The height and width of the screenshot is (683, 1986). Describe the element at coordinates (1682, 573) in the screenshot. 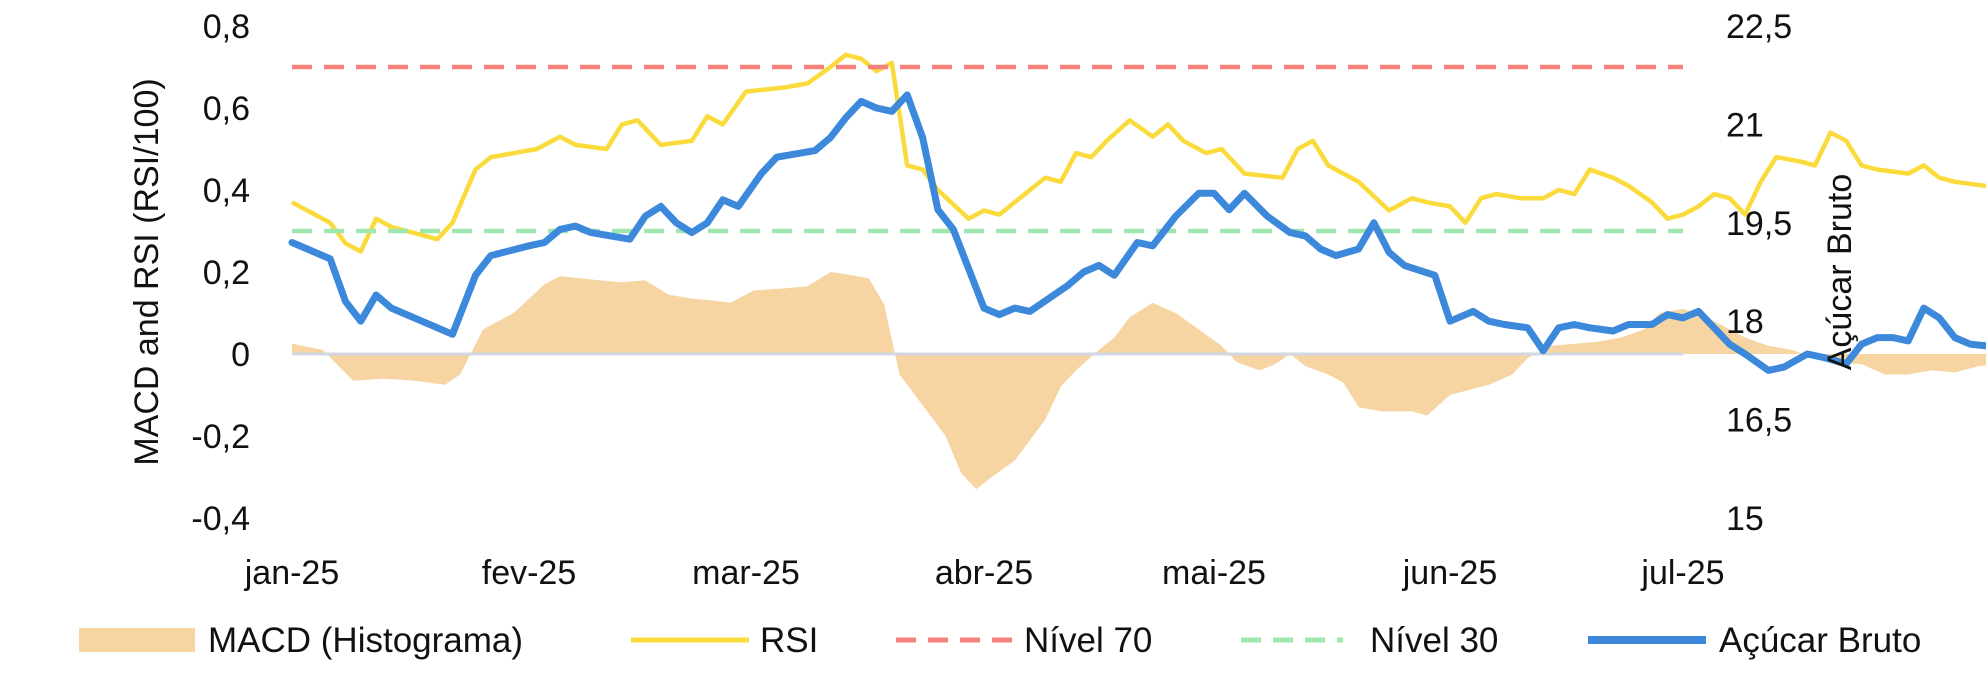

I see `x-tick-label: jul-25` at that location.